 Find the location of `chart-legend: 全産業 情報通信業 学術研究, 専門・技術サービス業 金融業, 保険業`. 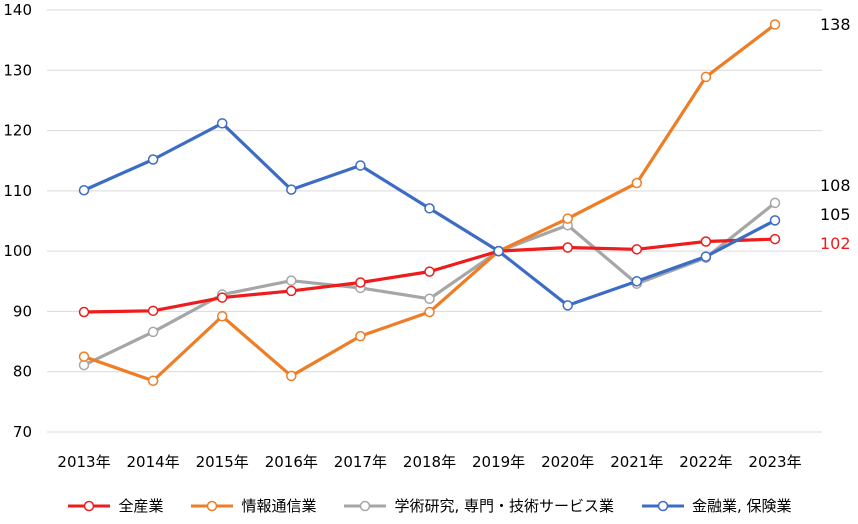

chart-legend: 全産業 情報通信業 学術研究, 専門・技術サービス業 金融業, 保険業 is located at coordinates (429, 505).